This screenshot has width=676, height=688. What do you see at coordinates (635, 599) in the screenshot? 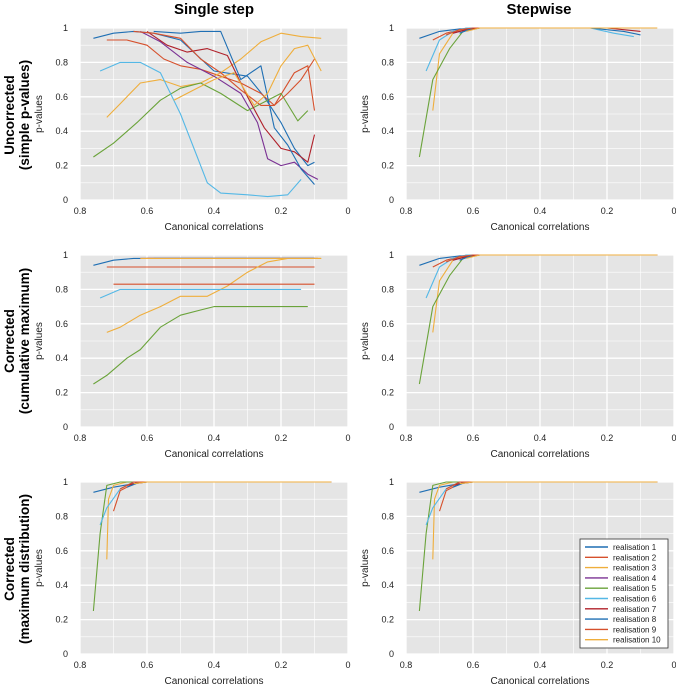
I see `legend-label-realisation-6: realisation 6` at bounding box center [635, 599].